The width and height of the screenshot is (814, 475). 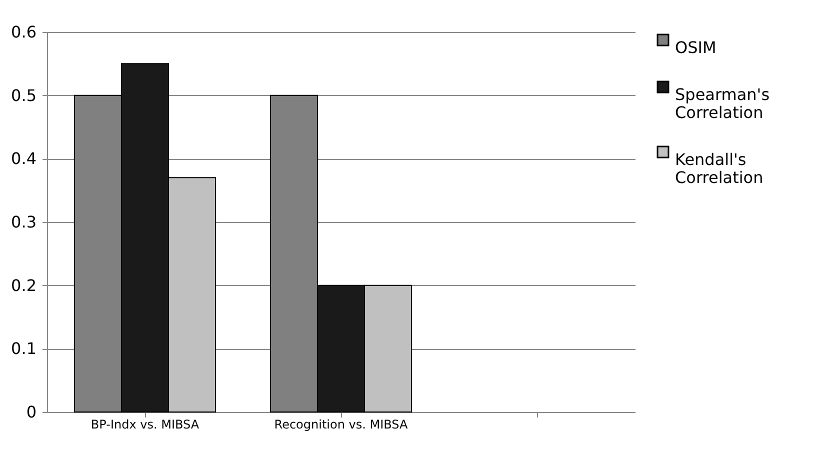 I want to click on legend-label: Spearman's Correlation, so click(x=722, y=103).